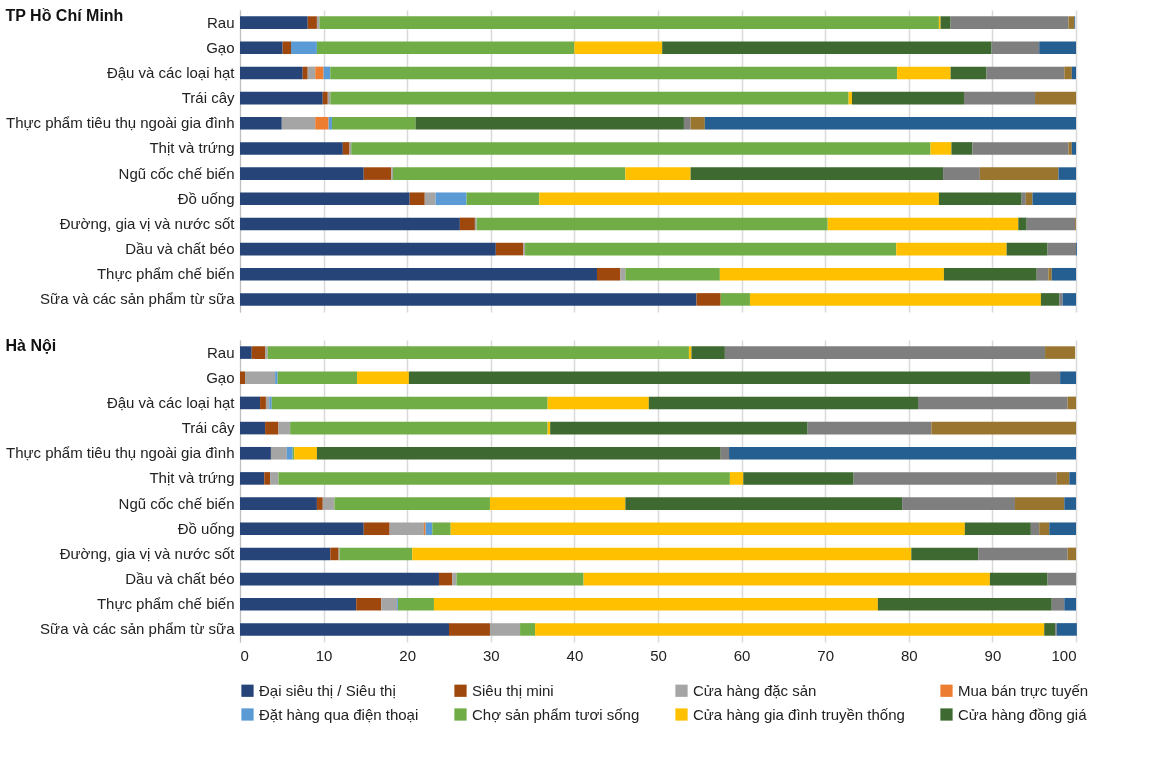  I want to click on legend-label: Mua bán trực tuyến, so click(1023, 690).